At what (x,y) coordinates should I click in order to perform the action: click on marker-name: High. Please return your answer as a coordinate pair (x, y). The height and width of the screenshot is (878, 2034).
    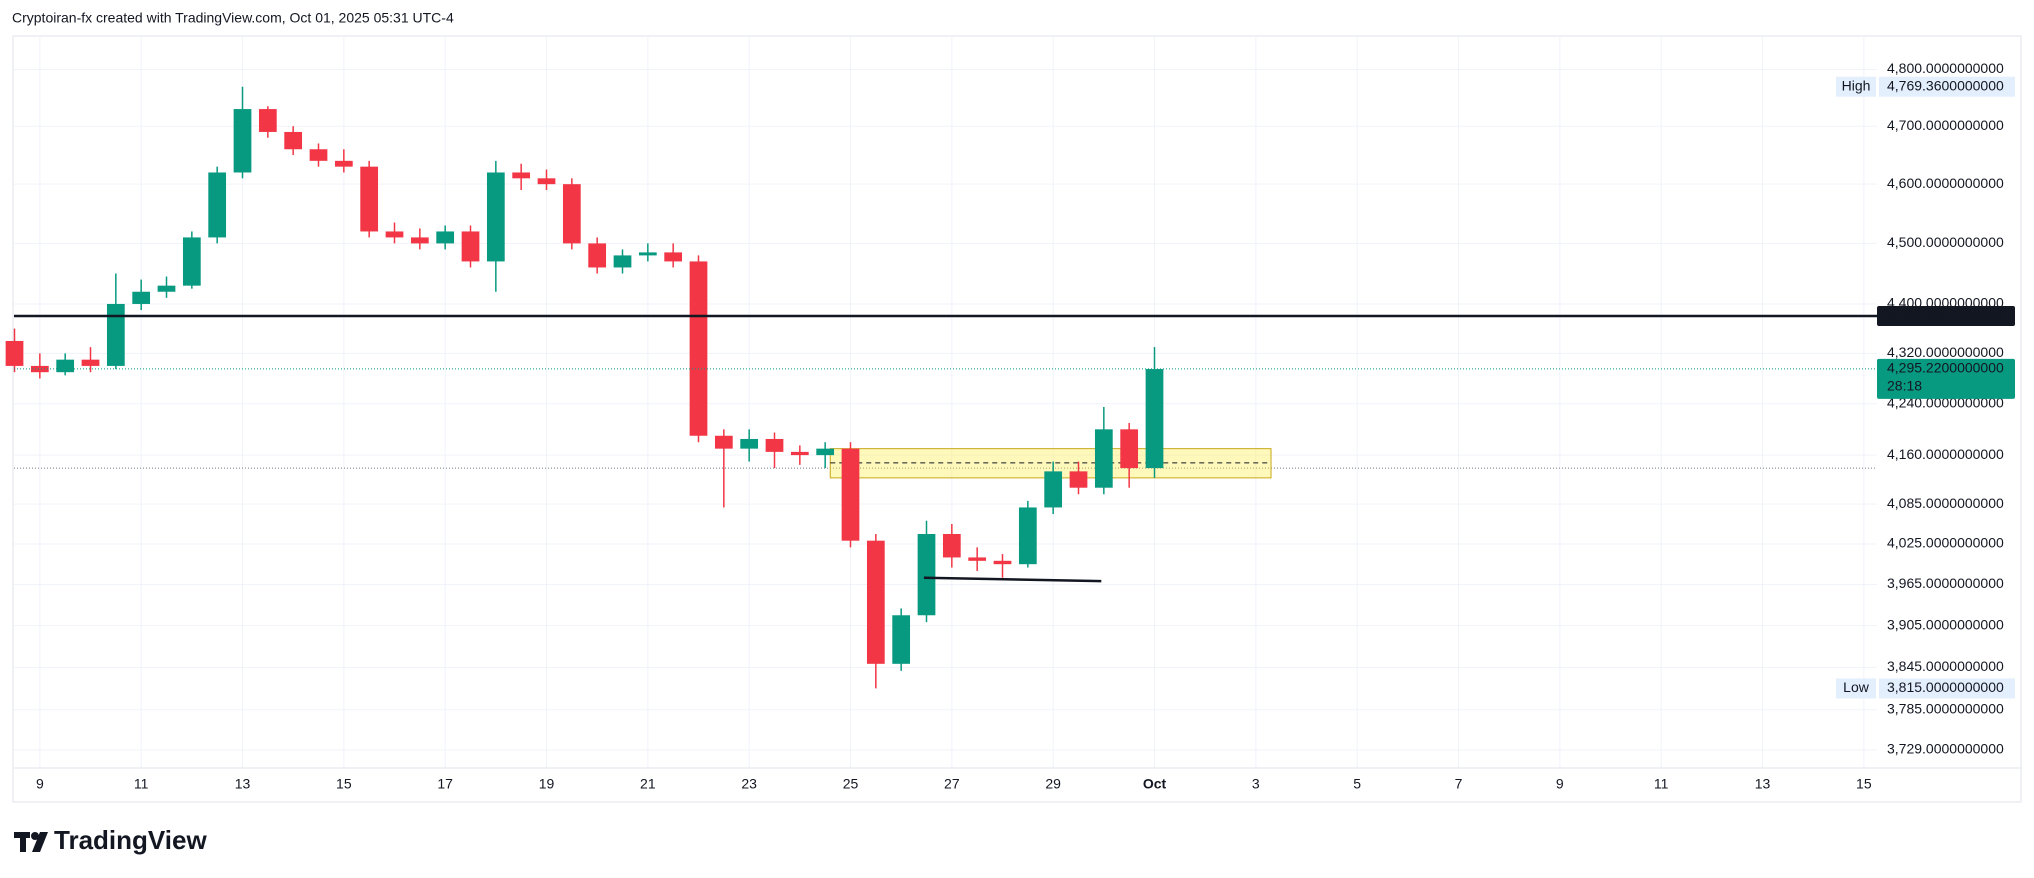
    Looking at the image, I should click on (1856, 85).